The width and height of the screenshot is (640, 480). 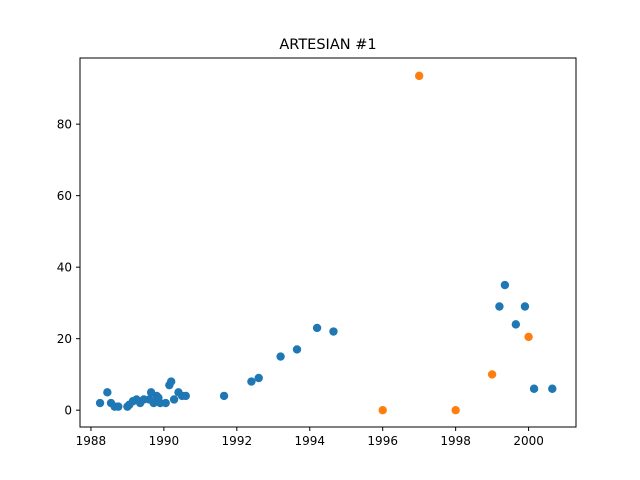 I want to click on x-tick-label-2: 1992, so click(x=237, y=441).